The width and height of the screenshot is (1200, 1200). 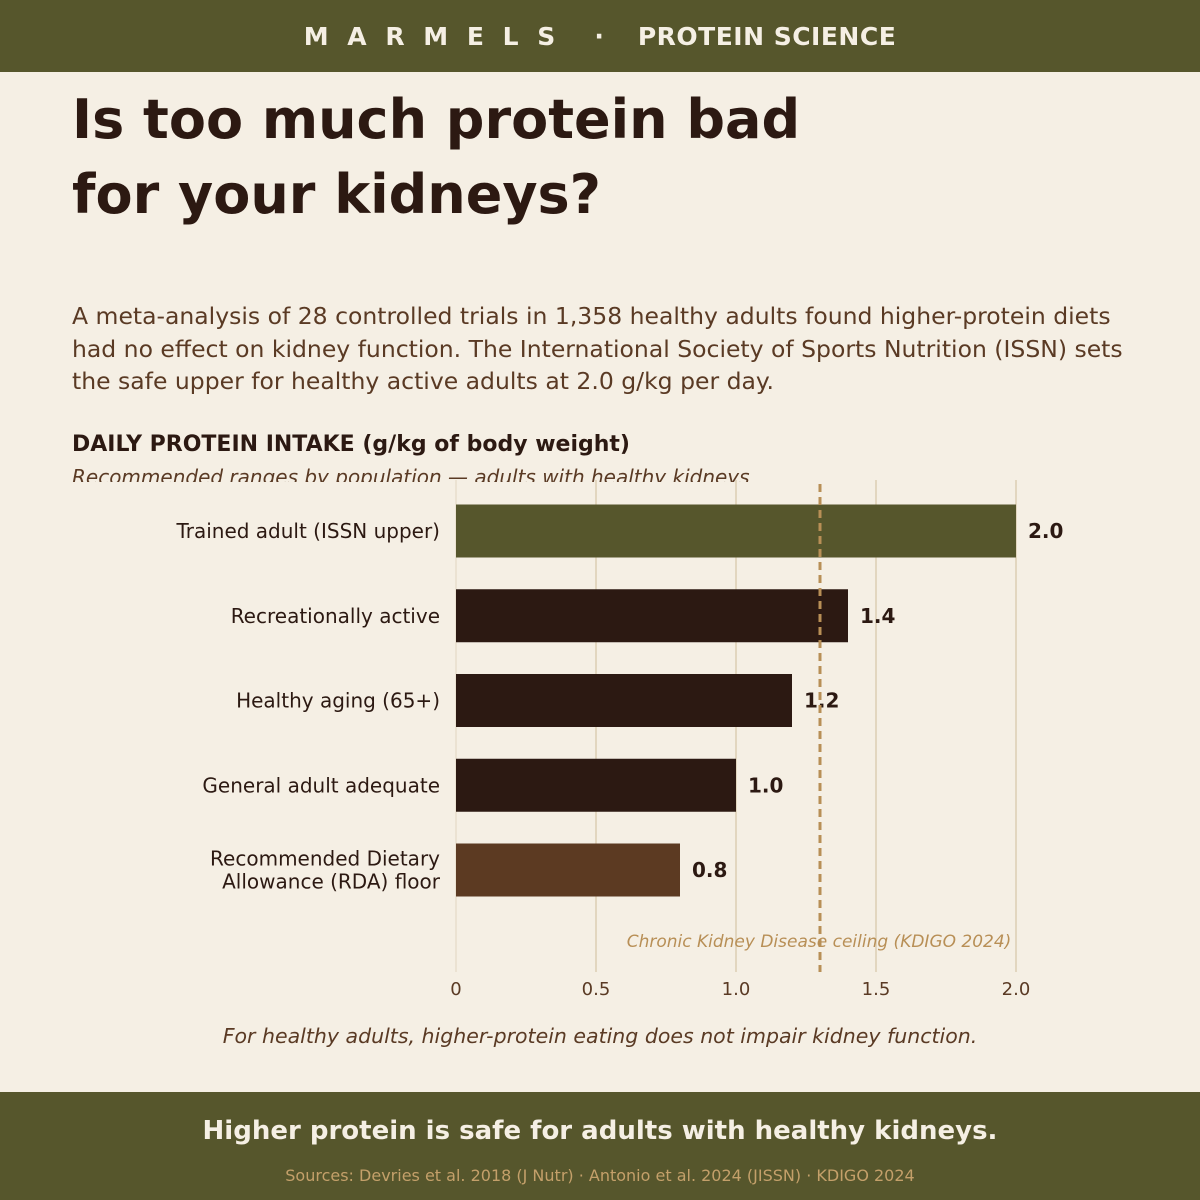 What do you see at coordinates (765, 785) in the screenshot?
I see `bar-value-label-3: 1.0` at bounding box center [765, 785].